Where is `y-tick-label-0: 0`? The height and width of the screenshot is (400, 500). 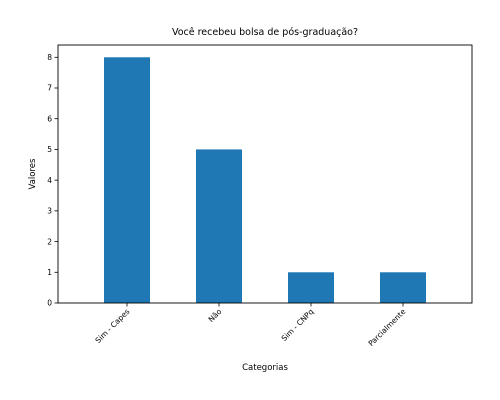 y-tick-label-0: 0 is located at coordinates (49, 303).